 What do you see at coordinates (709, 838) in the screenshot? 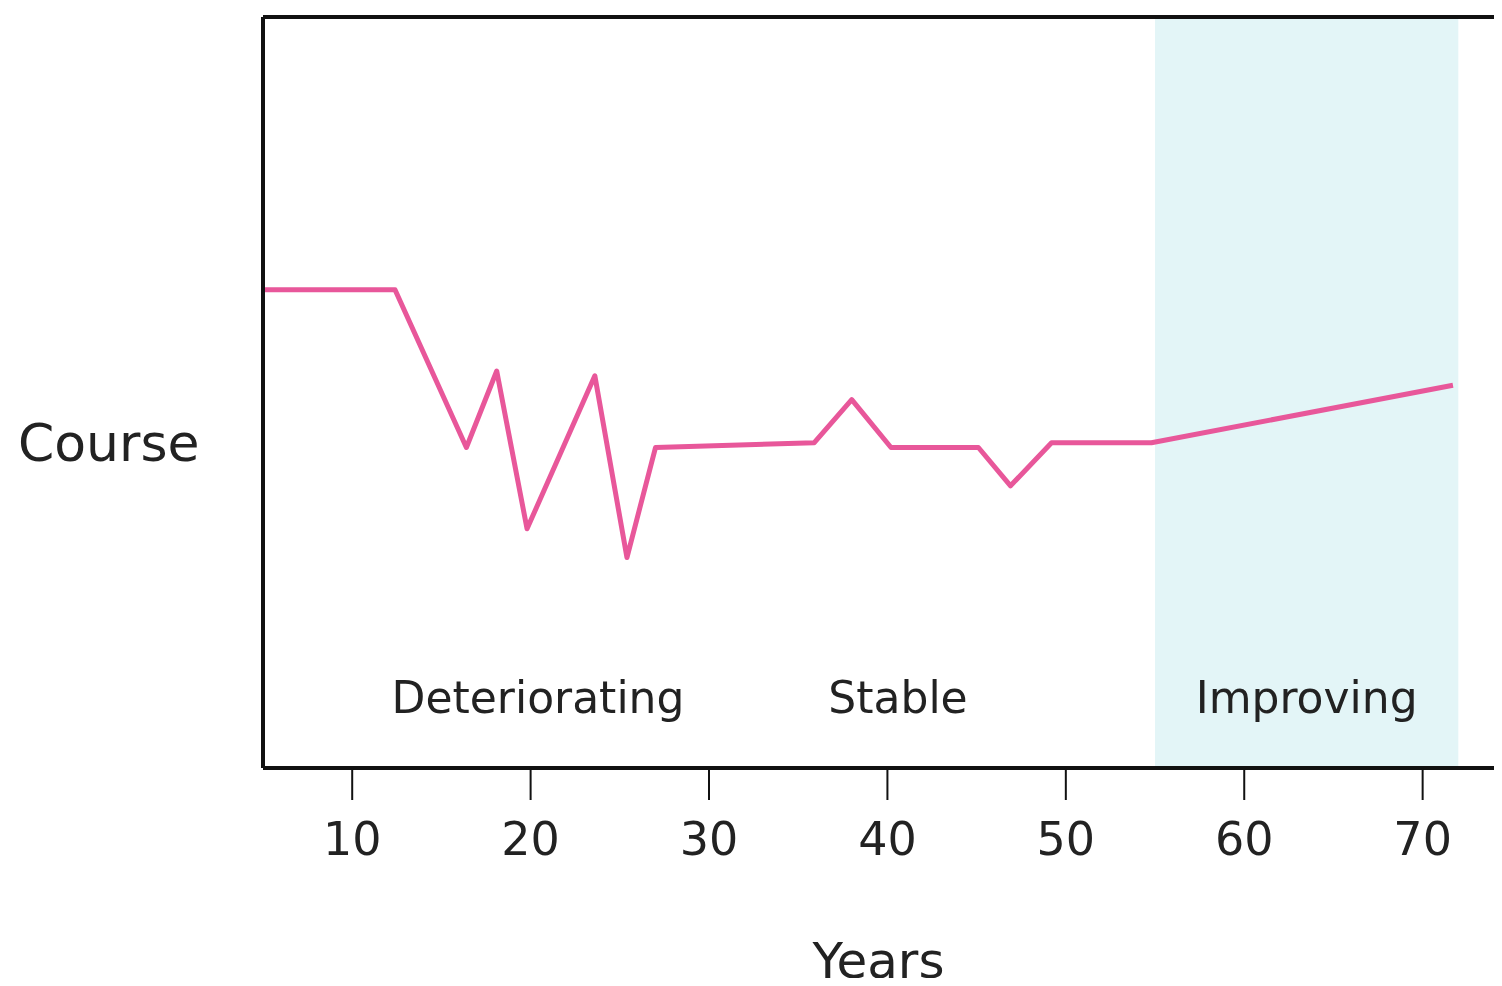
I see `x-tick-label: 30` at bounding box center [709, 838].